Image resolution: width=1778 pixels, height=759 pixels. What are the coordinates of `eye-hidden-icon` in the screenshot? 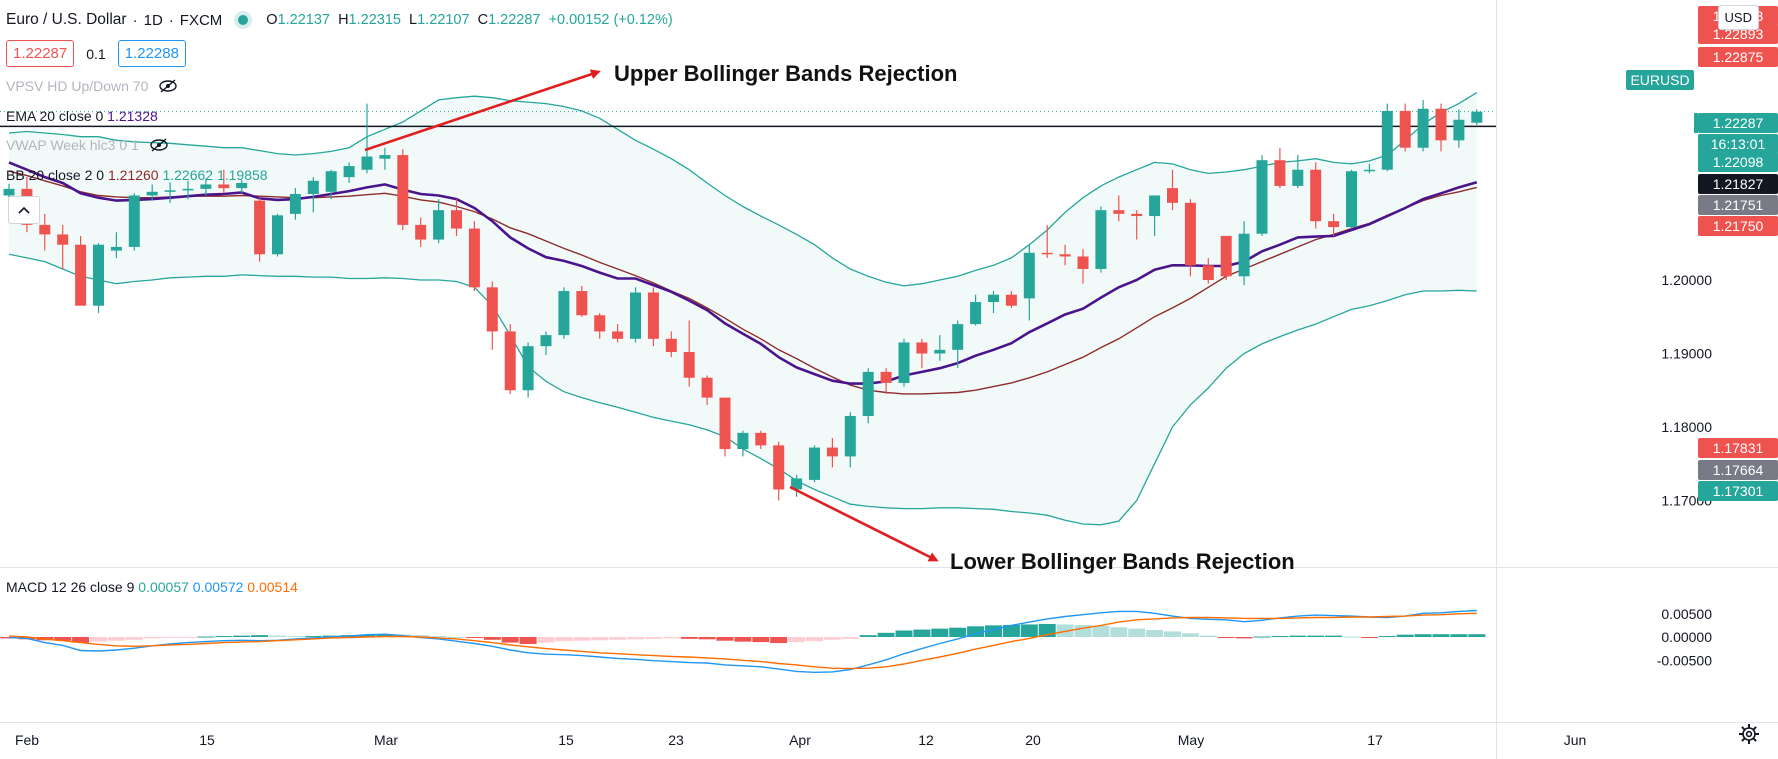 It's located at (168, 86).